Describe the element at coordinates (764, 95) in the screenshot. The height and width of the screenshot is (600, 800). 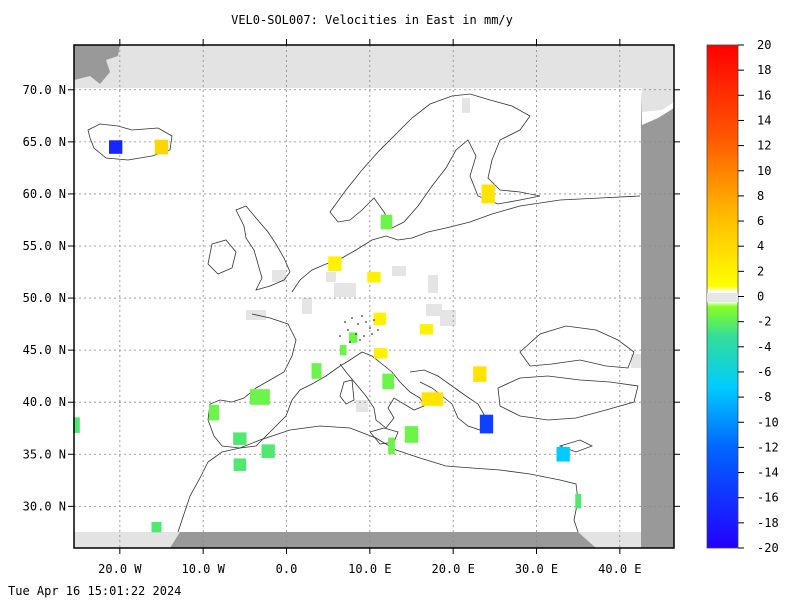
I see `colorbar-label: 16` at that location.